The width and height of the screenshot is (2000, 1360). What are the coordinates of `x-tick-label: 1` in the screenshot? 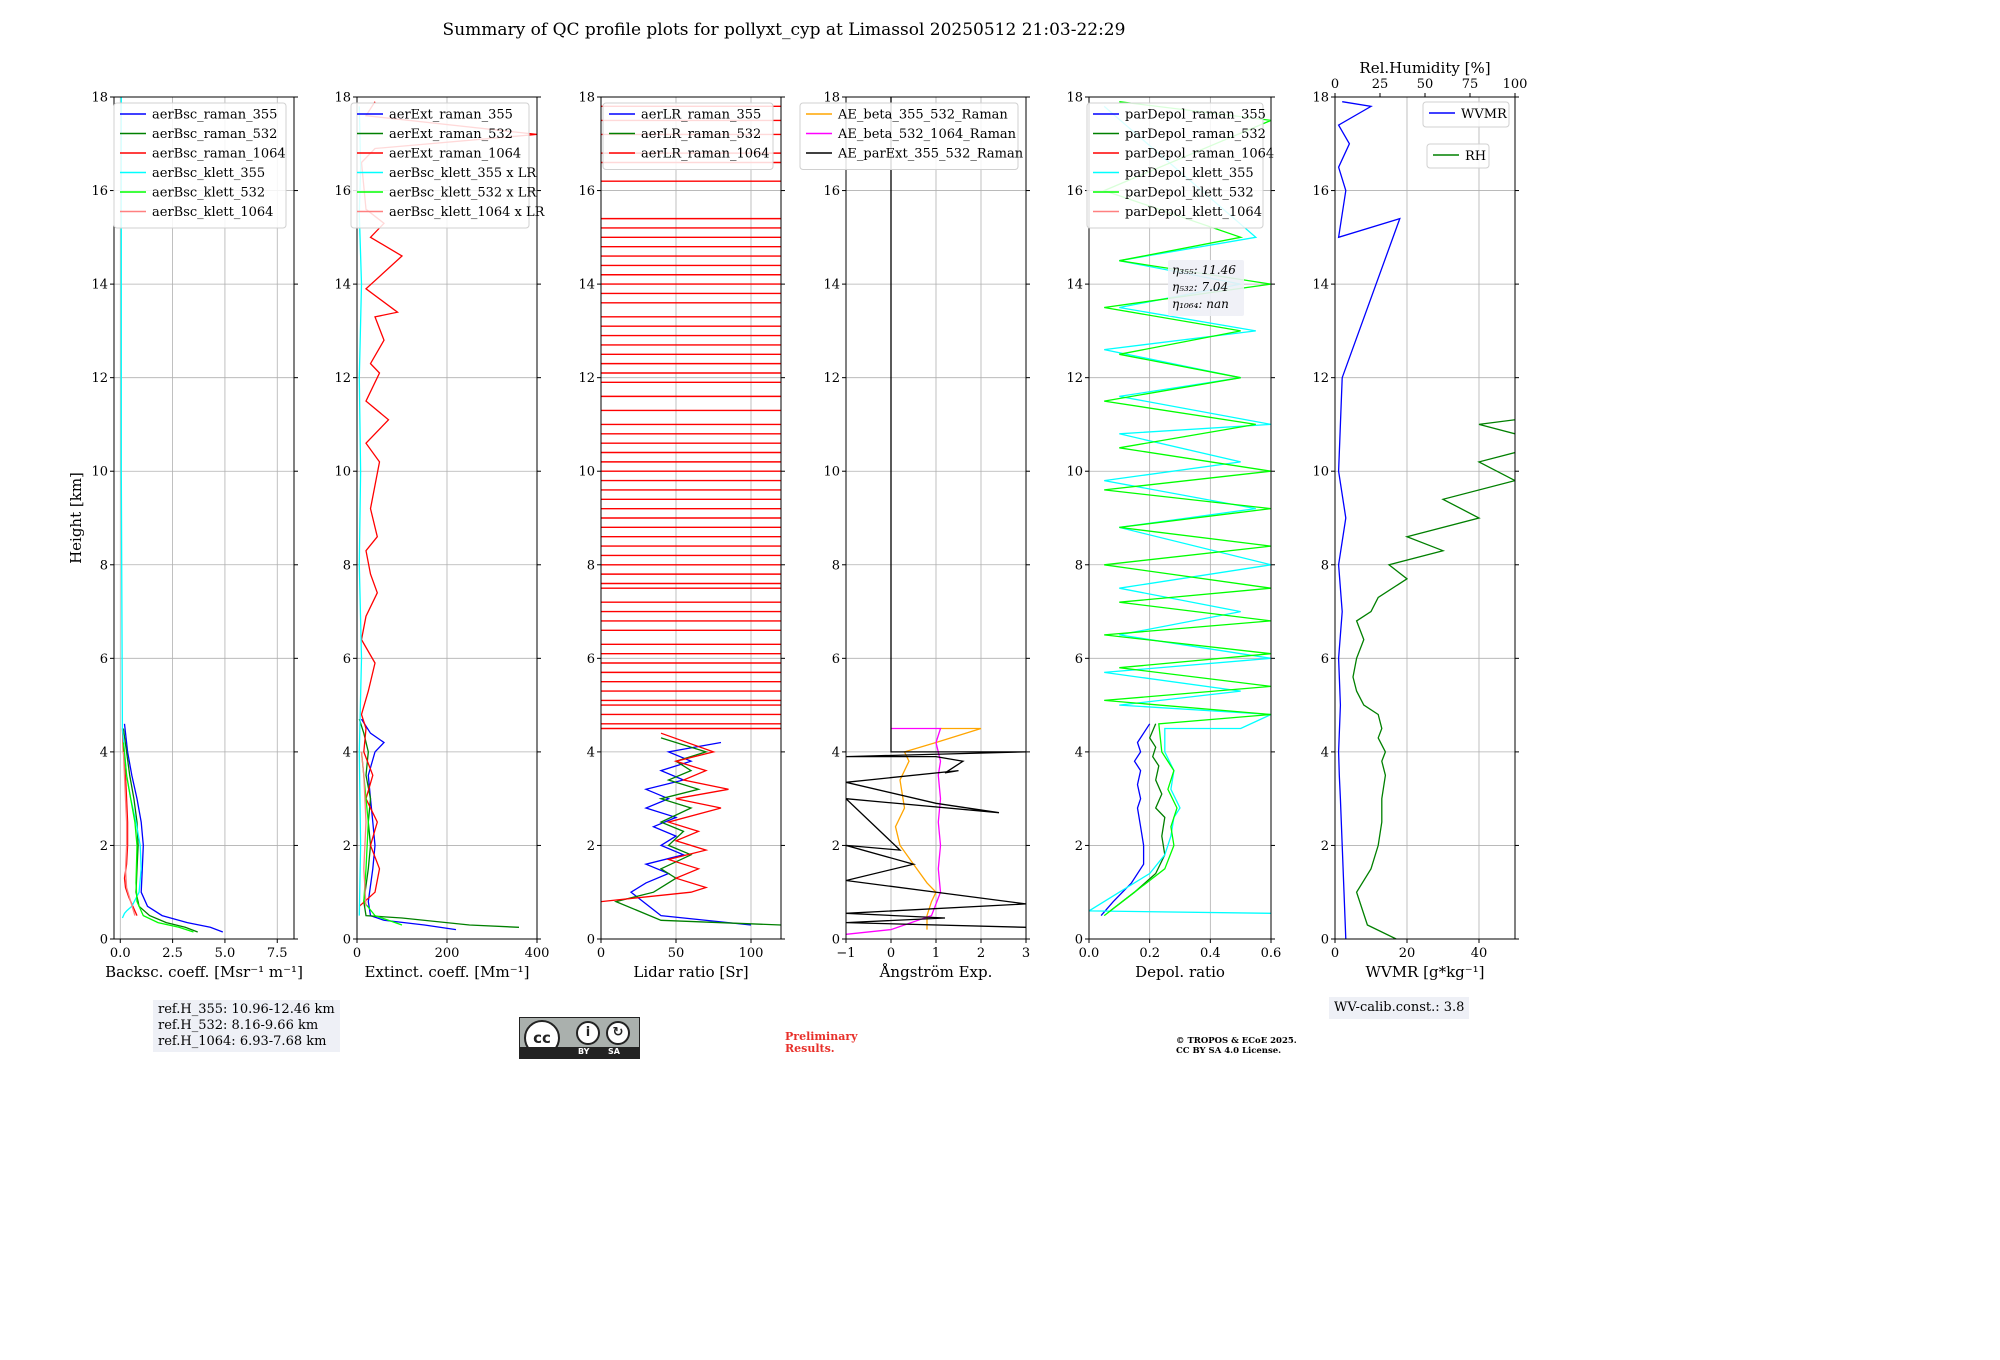 It's located at (936, 953).